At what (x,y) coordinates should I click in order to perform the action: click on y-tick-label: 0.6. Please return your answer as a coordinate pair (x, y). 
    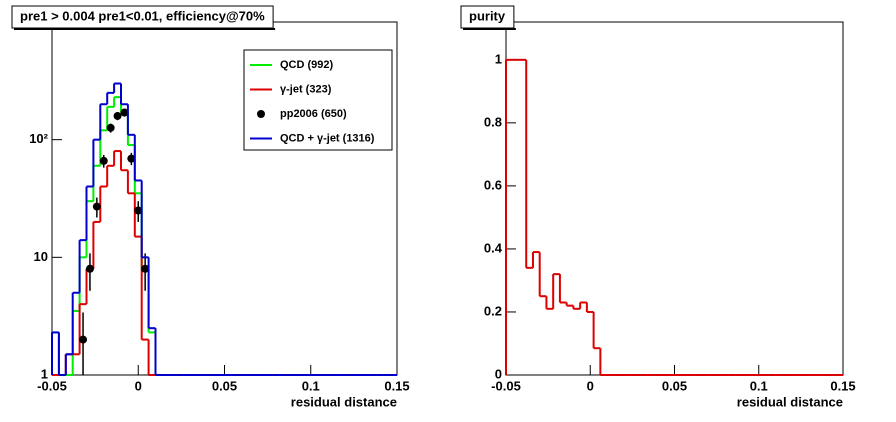
    Looking at the image, I should click on (493, 184).